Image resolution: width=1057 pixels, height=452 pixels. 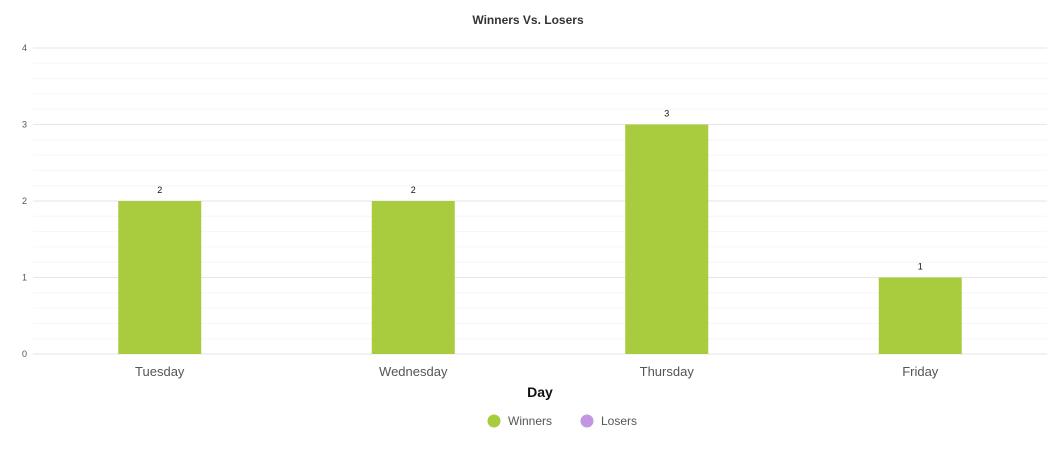 What do you see at coordinates (537, 371) in the screenshot?
I see `x-axis-ticks: Tuesday Wednesday Thursday Friday` at bounding box center [537, 371].